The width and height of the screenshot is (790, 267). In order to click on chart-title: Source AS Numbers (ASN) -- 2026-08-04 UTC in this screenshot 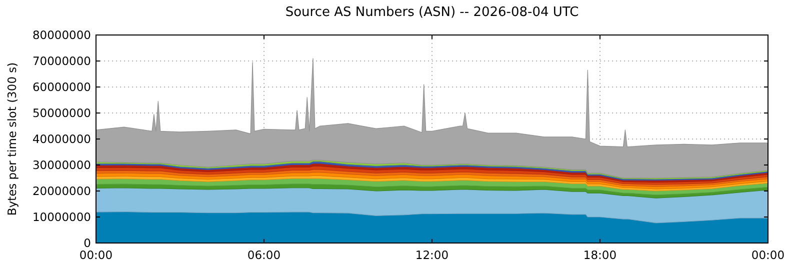, I will do `click(432, 12)`.